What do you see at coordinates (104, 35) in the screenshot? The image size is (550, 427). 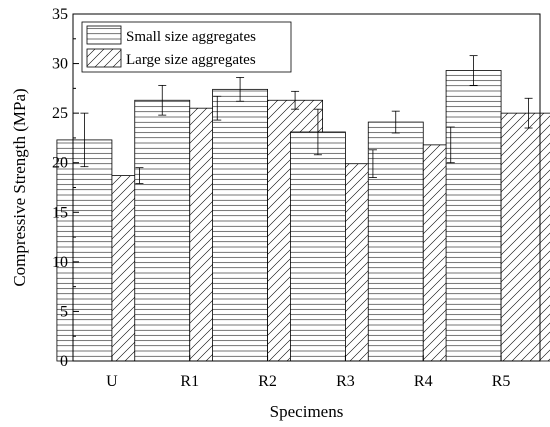 I see `legend-swatch-small-aggregates` at bounding box center [104, 35].